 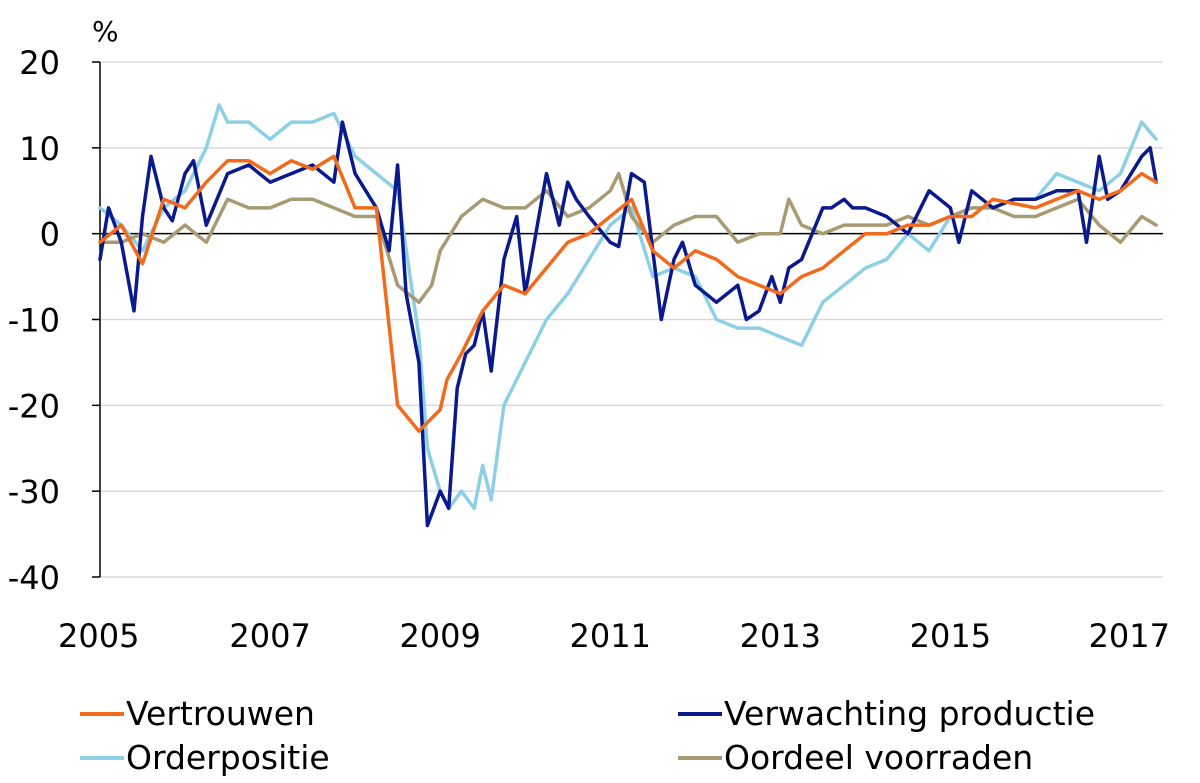 I want to click on x-tick-label: 2017, so click(x=1129, y=636).